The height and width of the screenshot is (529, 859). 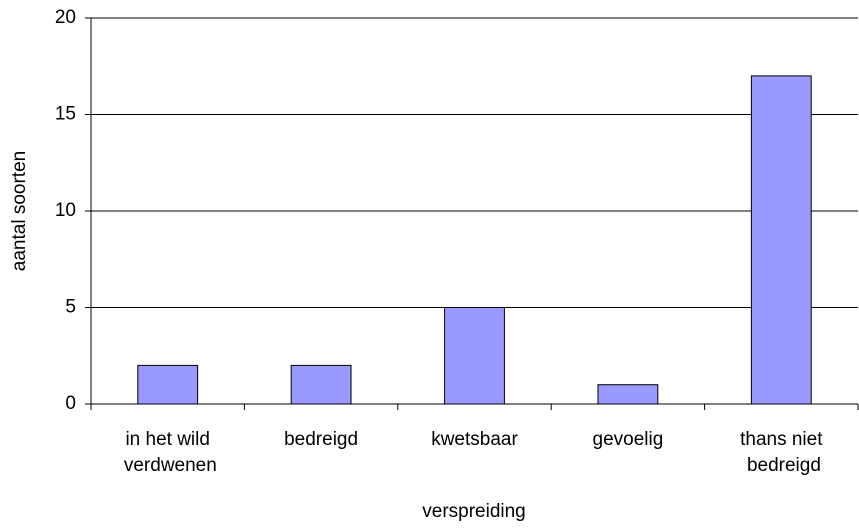 I want to click on x-tick-label: thans niet bedreigd, so click(x=781, y=452).